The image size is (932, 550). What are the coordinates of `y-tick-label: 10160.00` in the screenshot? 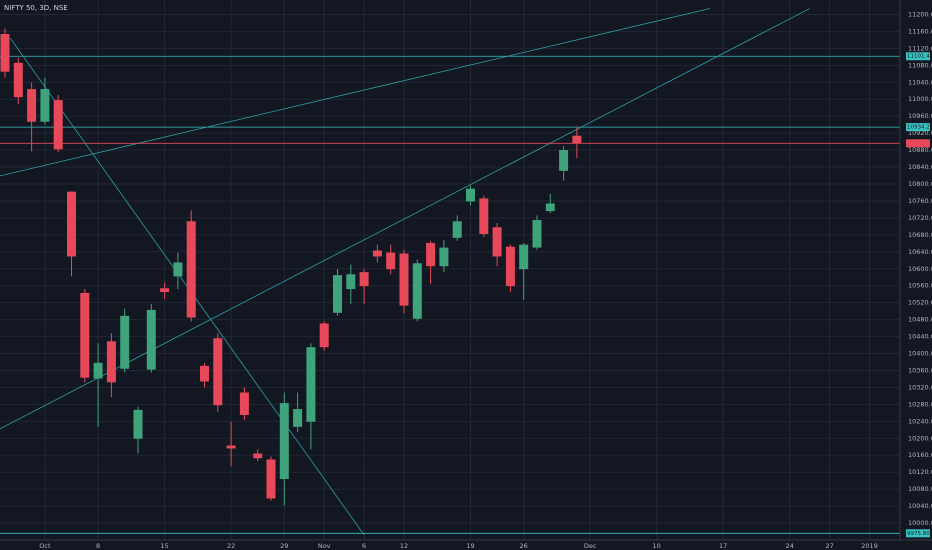 It's located at (920, 455).